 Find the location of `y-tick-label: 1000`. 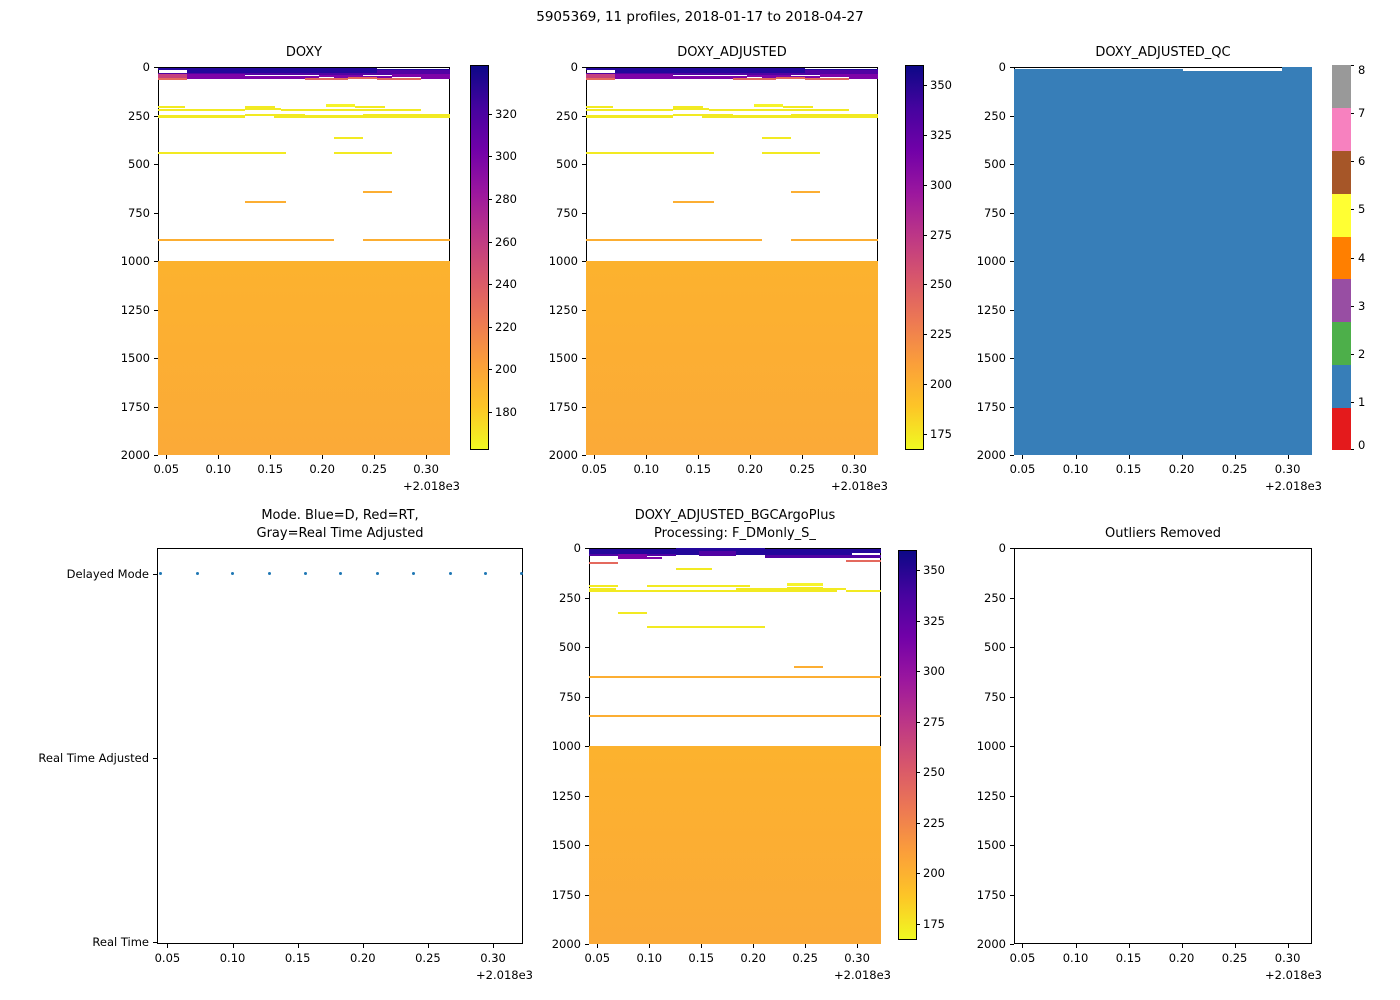

y-tick-label: 1000 is located at coordinates (566, 746).